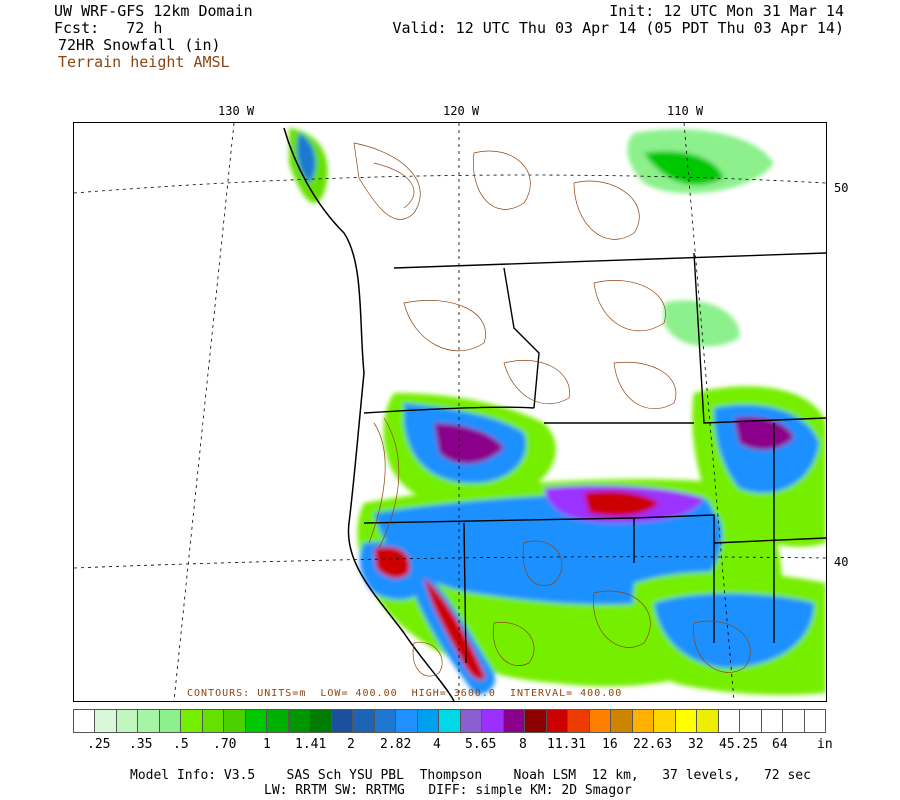 The image size is (900, 800). I want to click on legend-label: 5.65, so click(481, 744).